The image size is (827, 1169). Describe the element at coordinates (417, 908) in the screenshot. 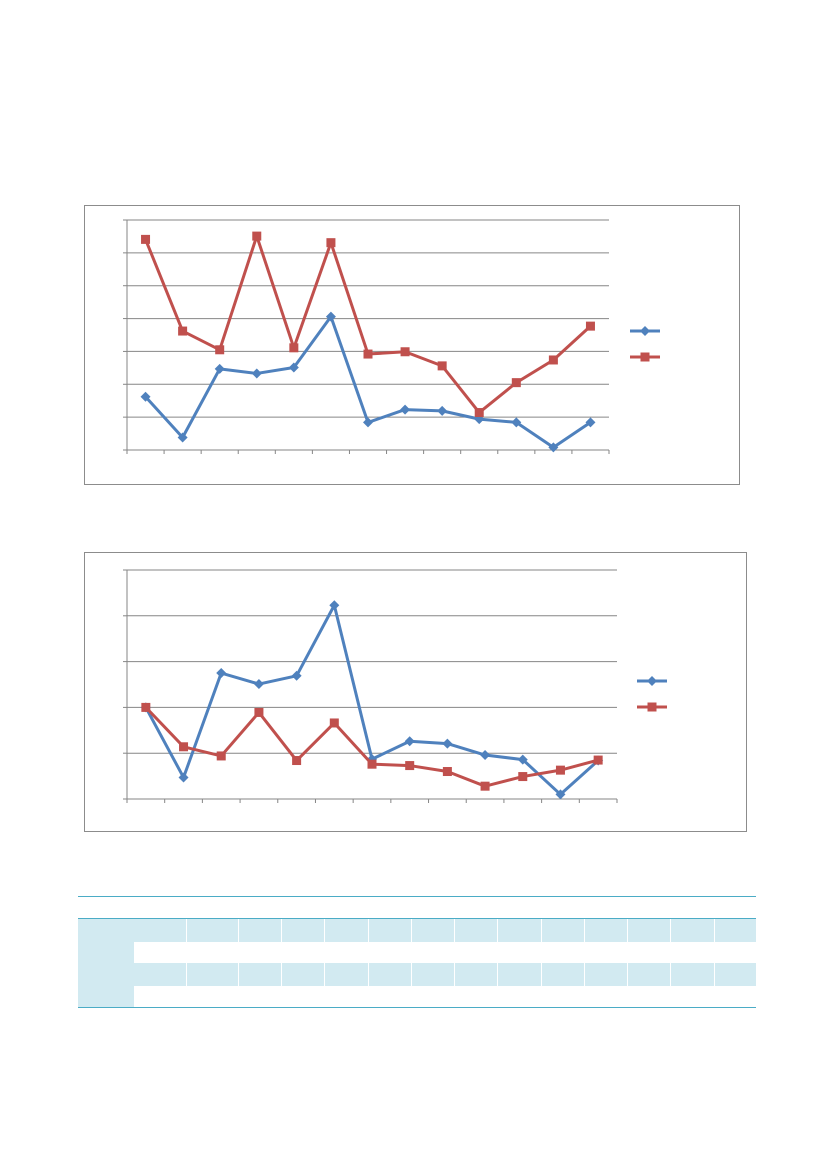

I see `table-header-row` at that location.